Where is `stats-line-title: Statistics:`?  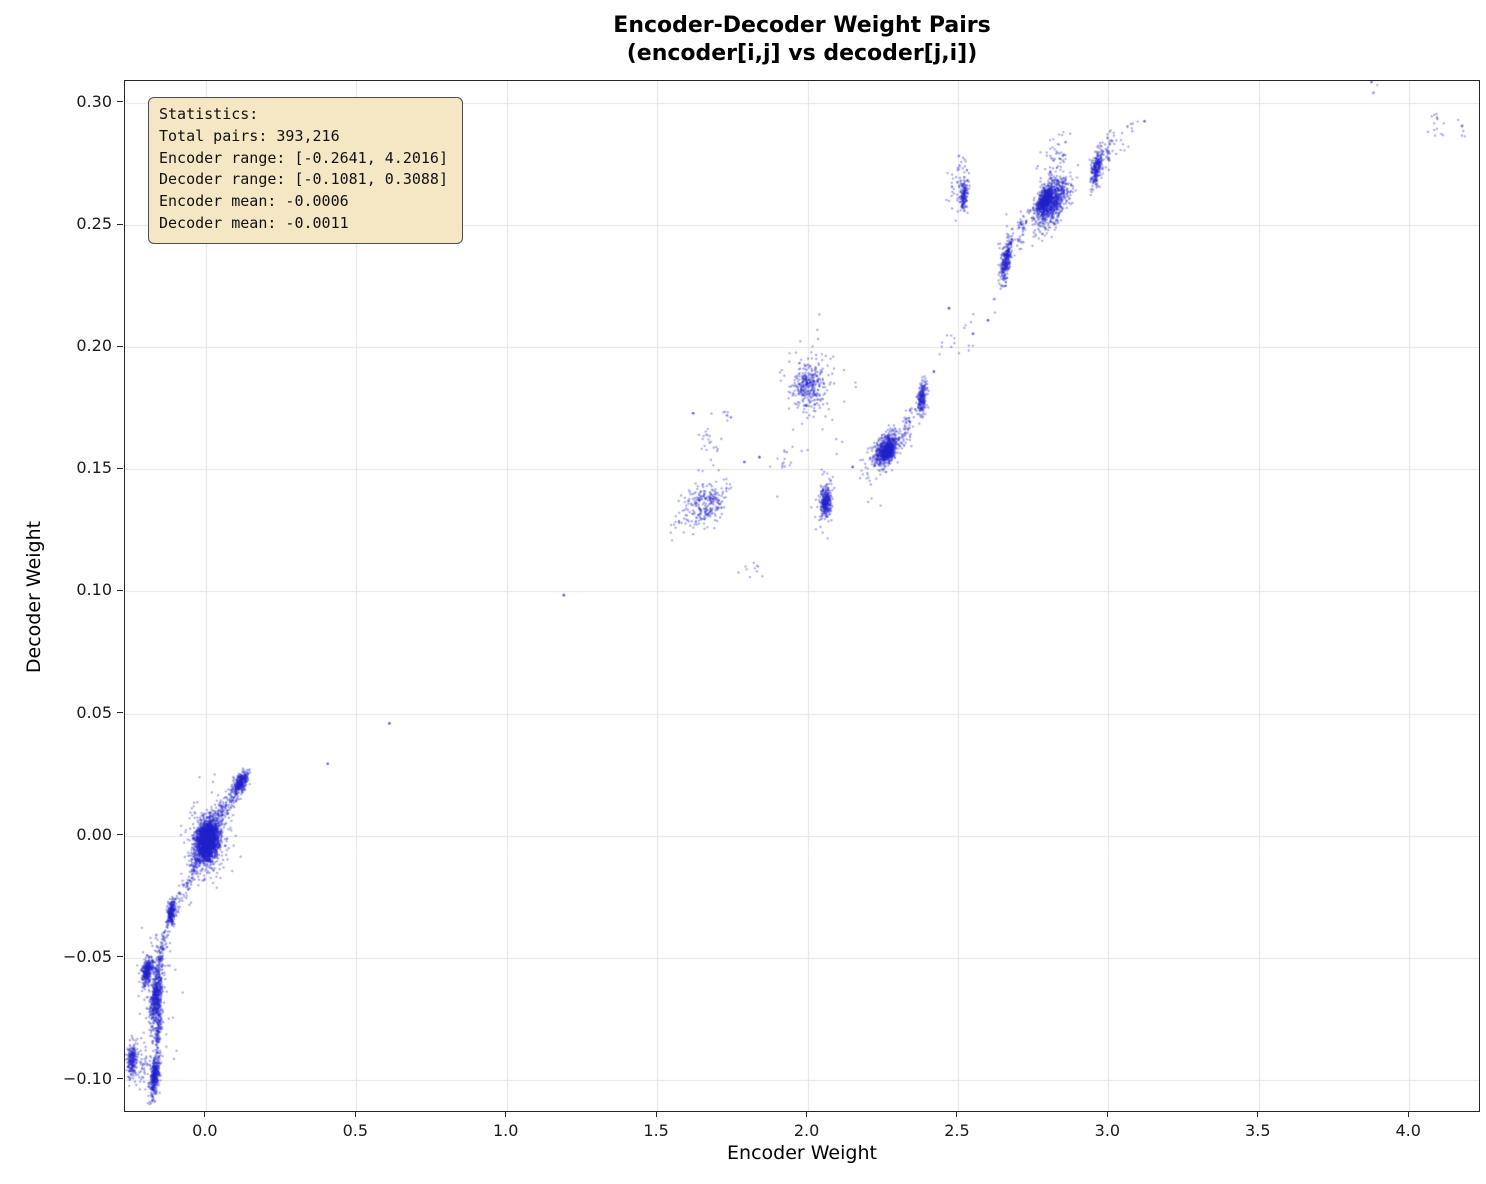
stats-line-title: Statistics: is located at coordinates (209, 114).